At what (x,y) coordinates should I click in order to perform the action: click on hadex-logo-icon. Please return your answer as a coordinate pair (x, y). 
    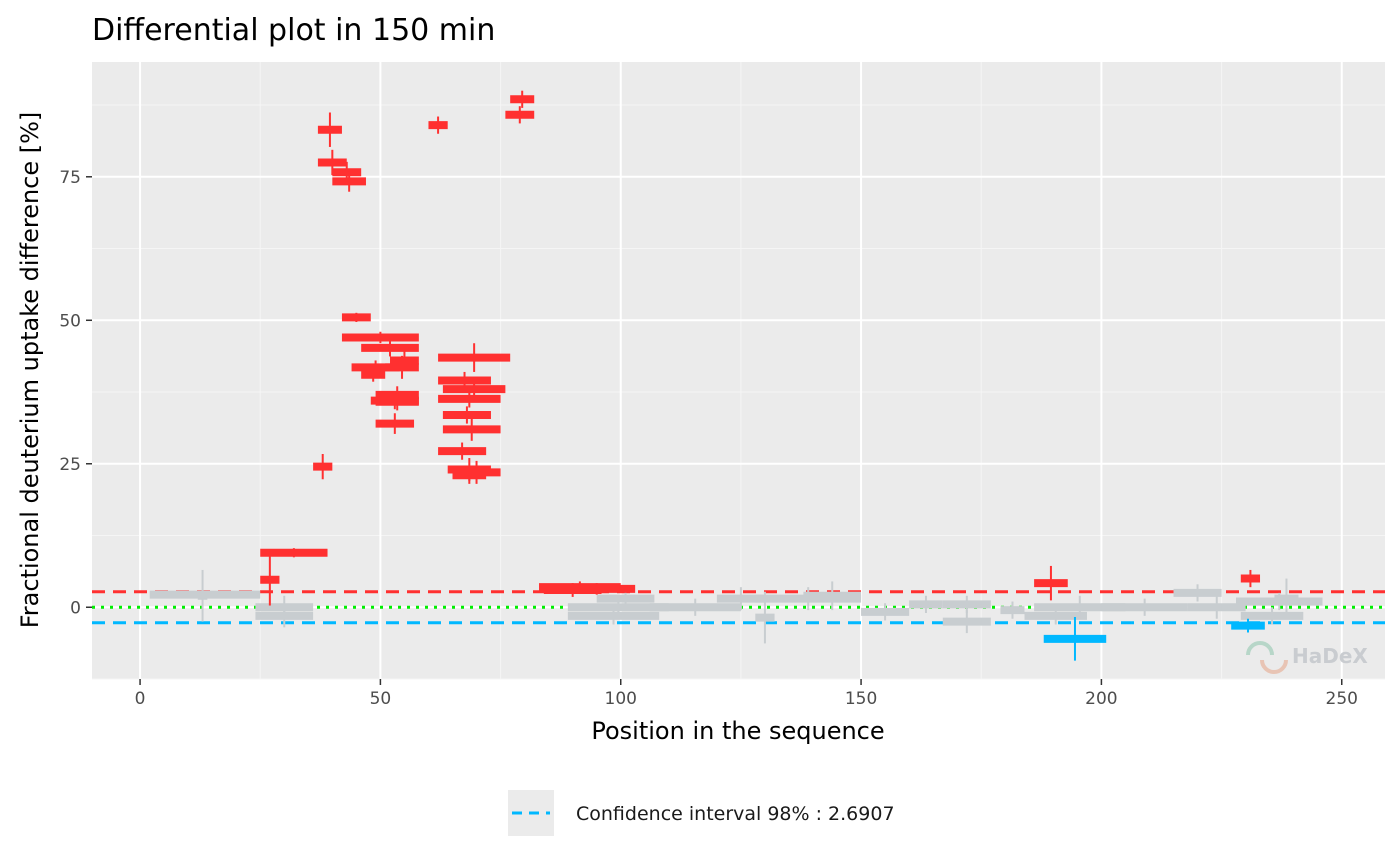
    Looking at the image, I should click on (1267, 657).